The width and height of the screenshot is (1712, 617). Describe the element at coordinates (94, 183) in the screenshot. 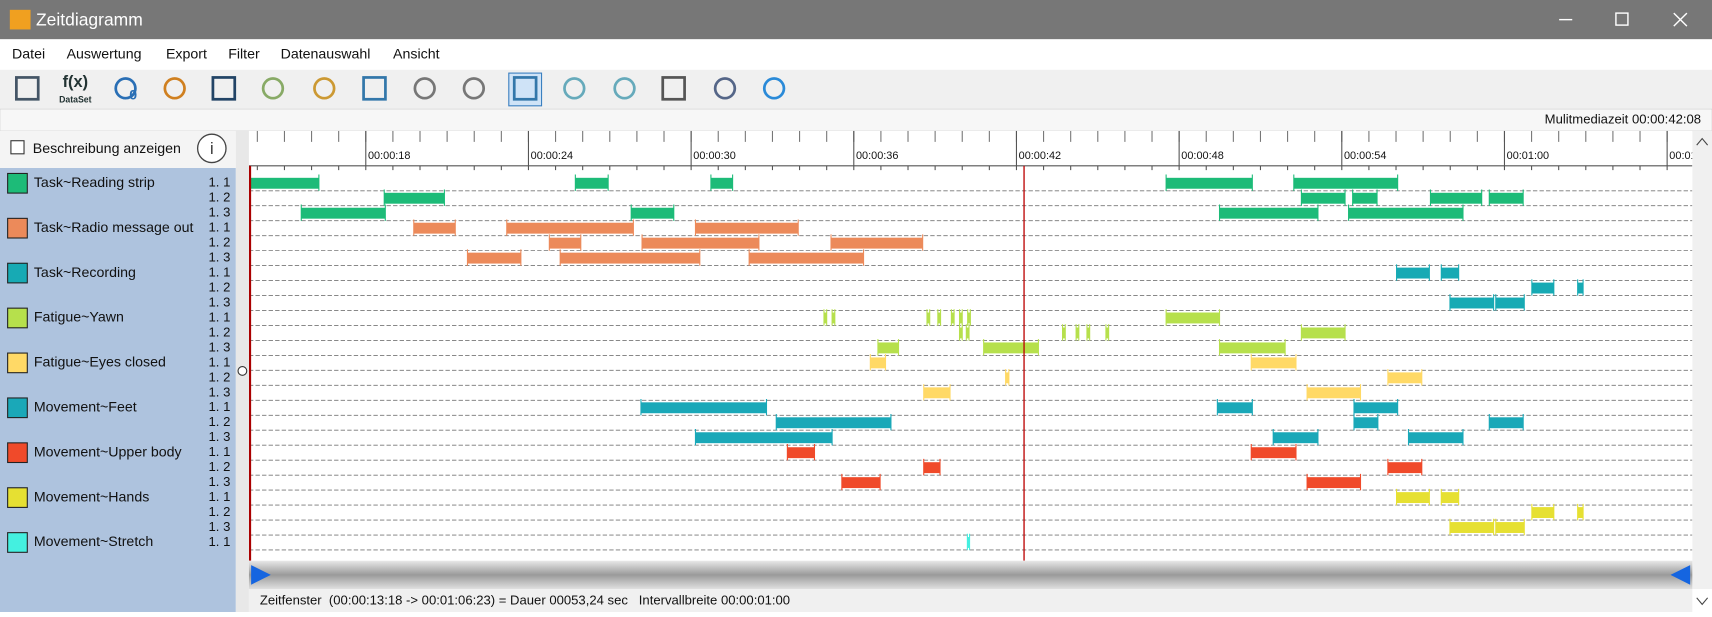

I see `category-label: Task~Reading strip` at that location.